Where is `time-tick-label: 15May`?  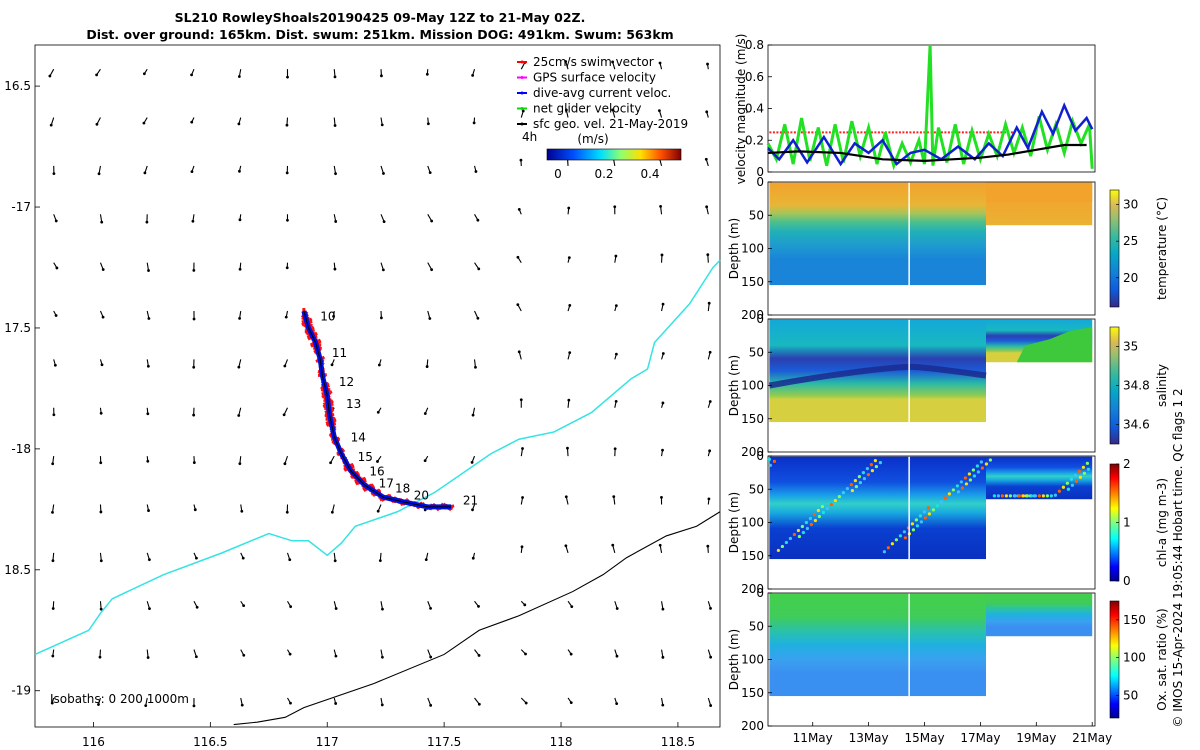 time-tick-label: 15May is located at coordinates (924, 738).